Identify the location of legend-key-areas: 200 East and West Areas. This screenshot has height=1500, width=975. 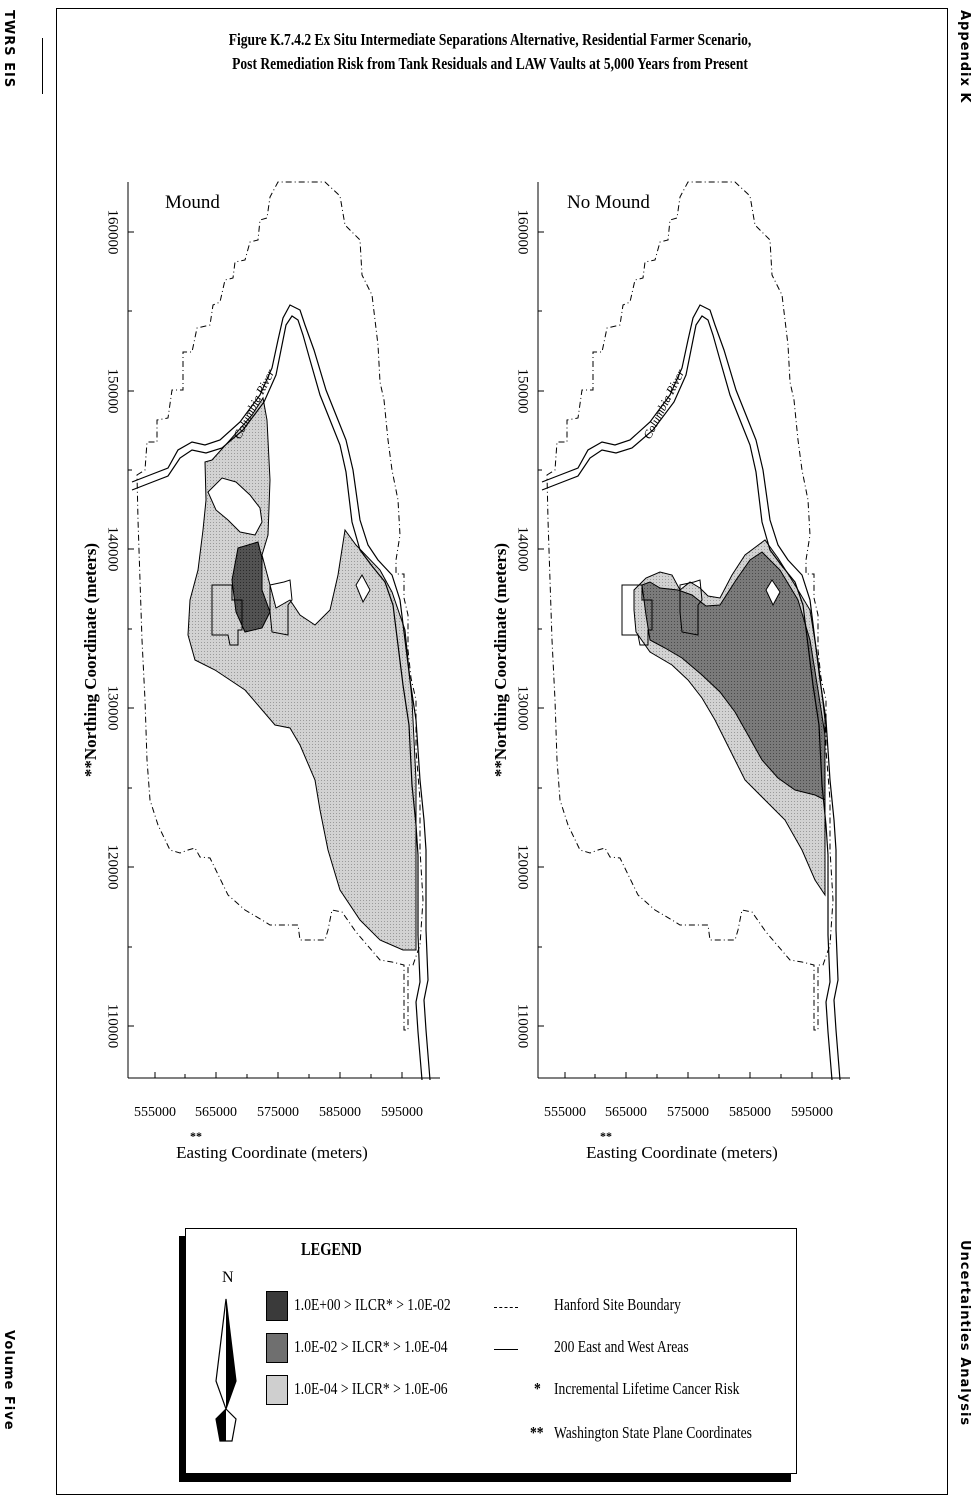
(621, 1346).